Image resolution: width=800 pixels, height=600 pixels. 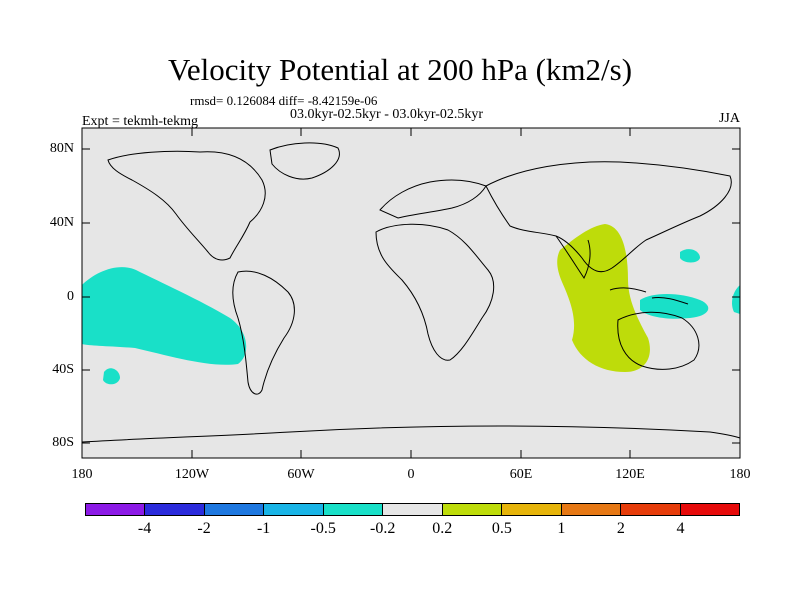 I want to click on lat-label-80n: 80N, so click(x=61, y=148).